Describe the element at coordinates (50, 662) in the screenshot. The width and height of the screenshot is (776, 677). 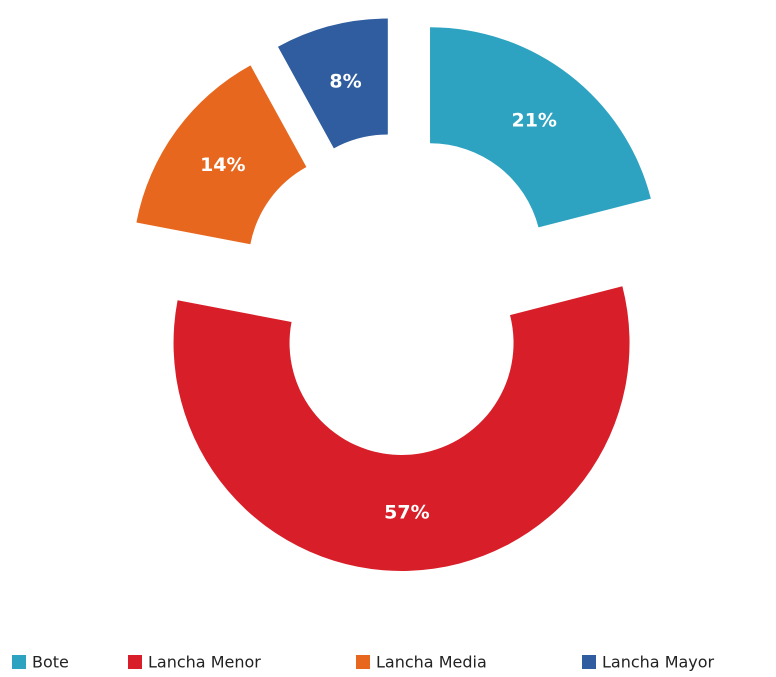
I see `legend-label: Bote` at that location.